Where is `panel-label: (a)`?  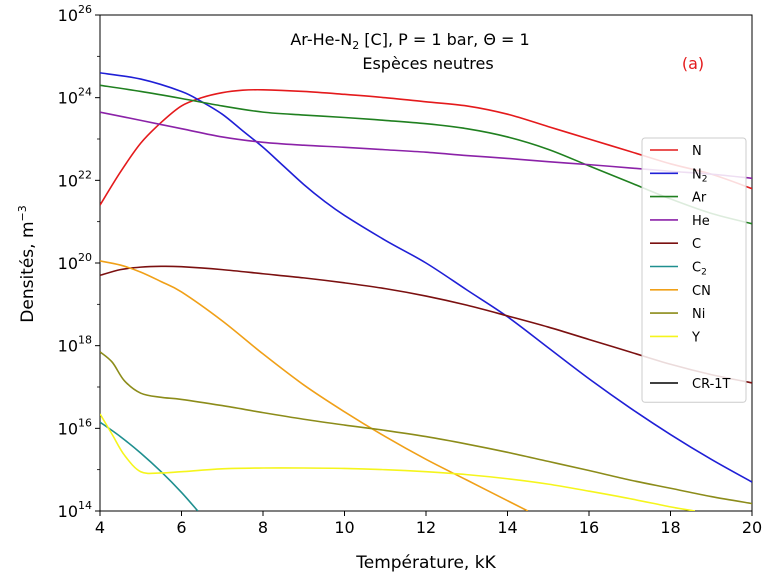
panel-label: (a) is located at coordinates (693, 63).